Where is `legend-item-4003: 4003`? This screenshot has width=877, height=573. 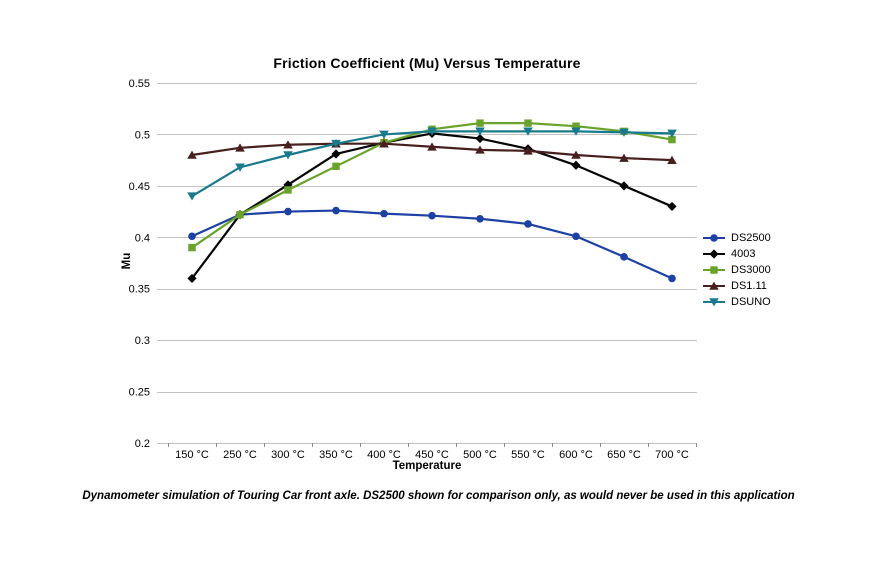
legend-item-4003: 4003 is located at coordinates (736, 254).